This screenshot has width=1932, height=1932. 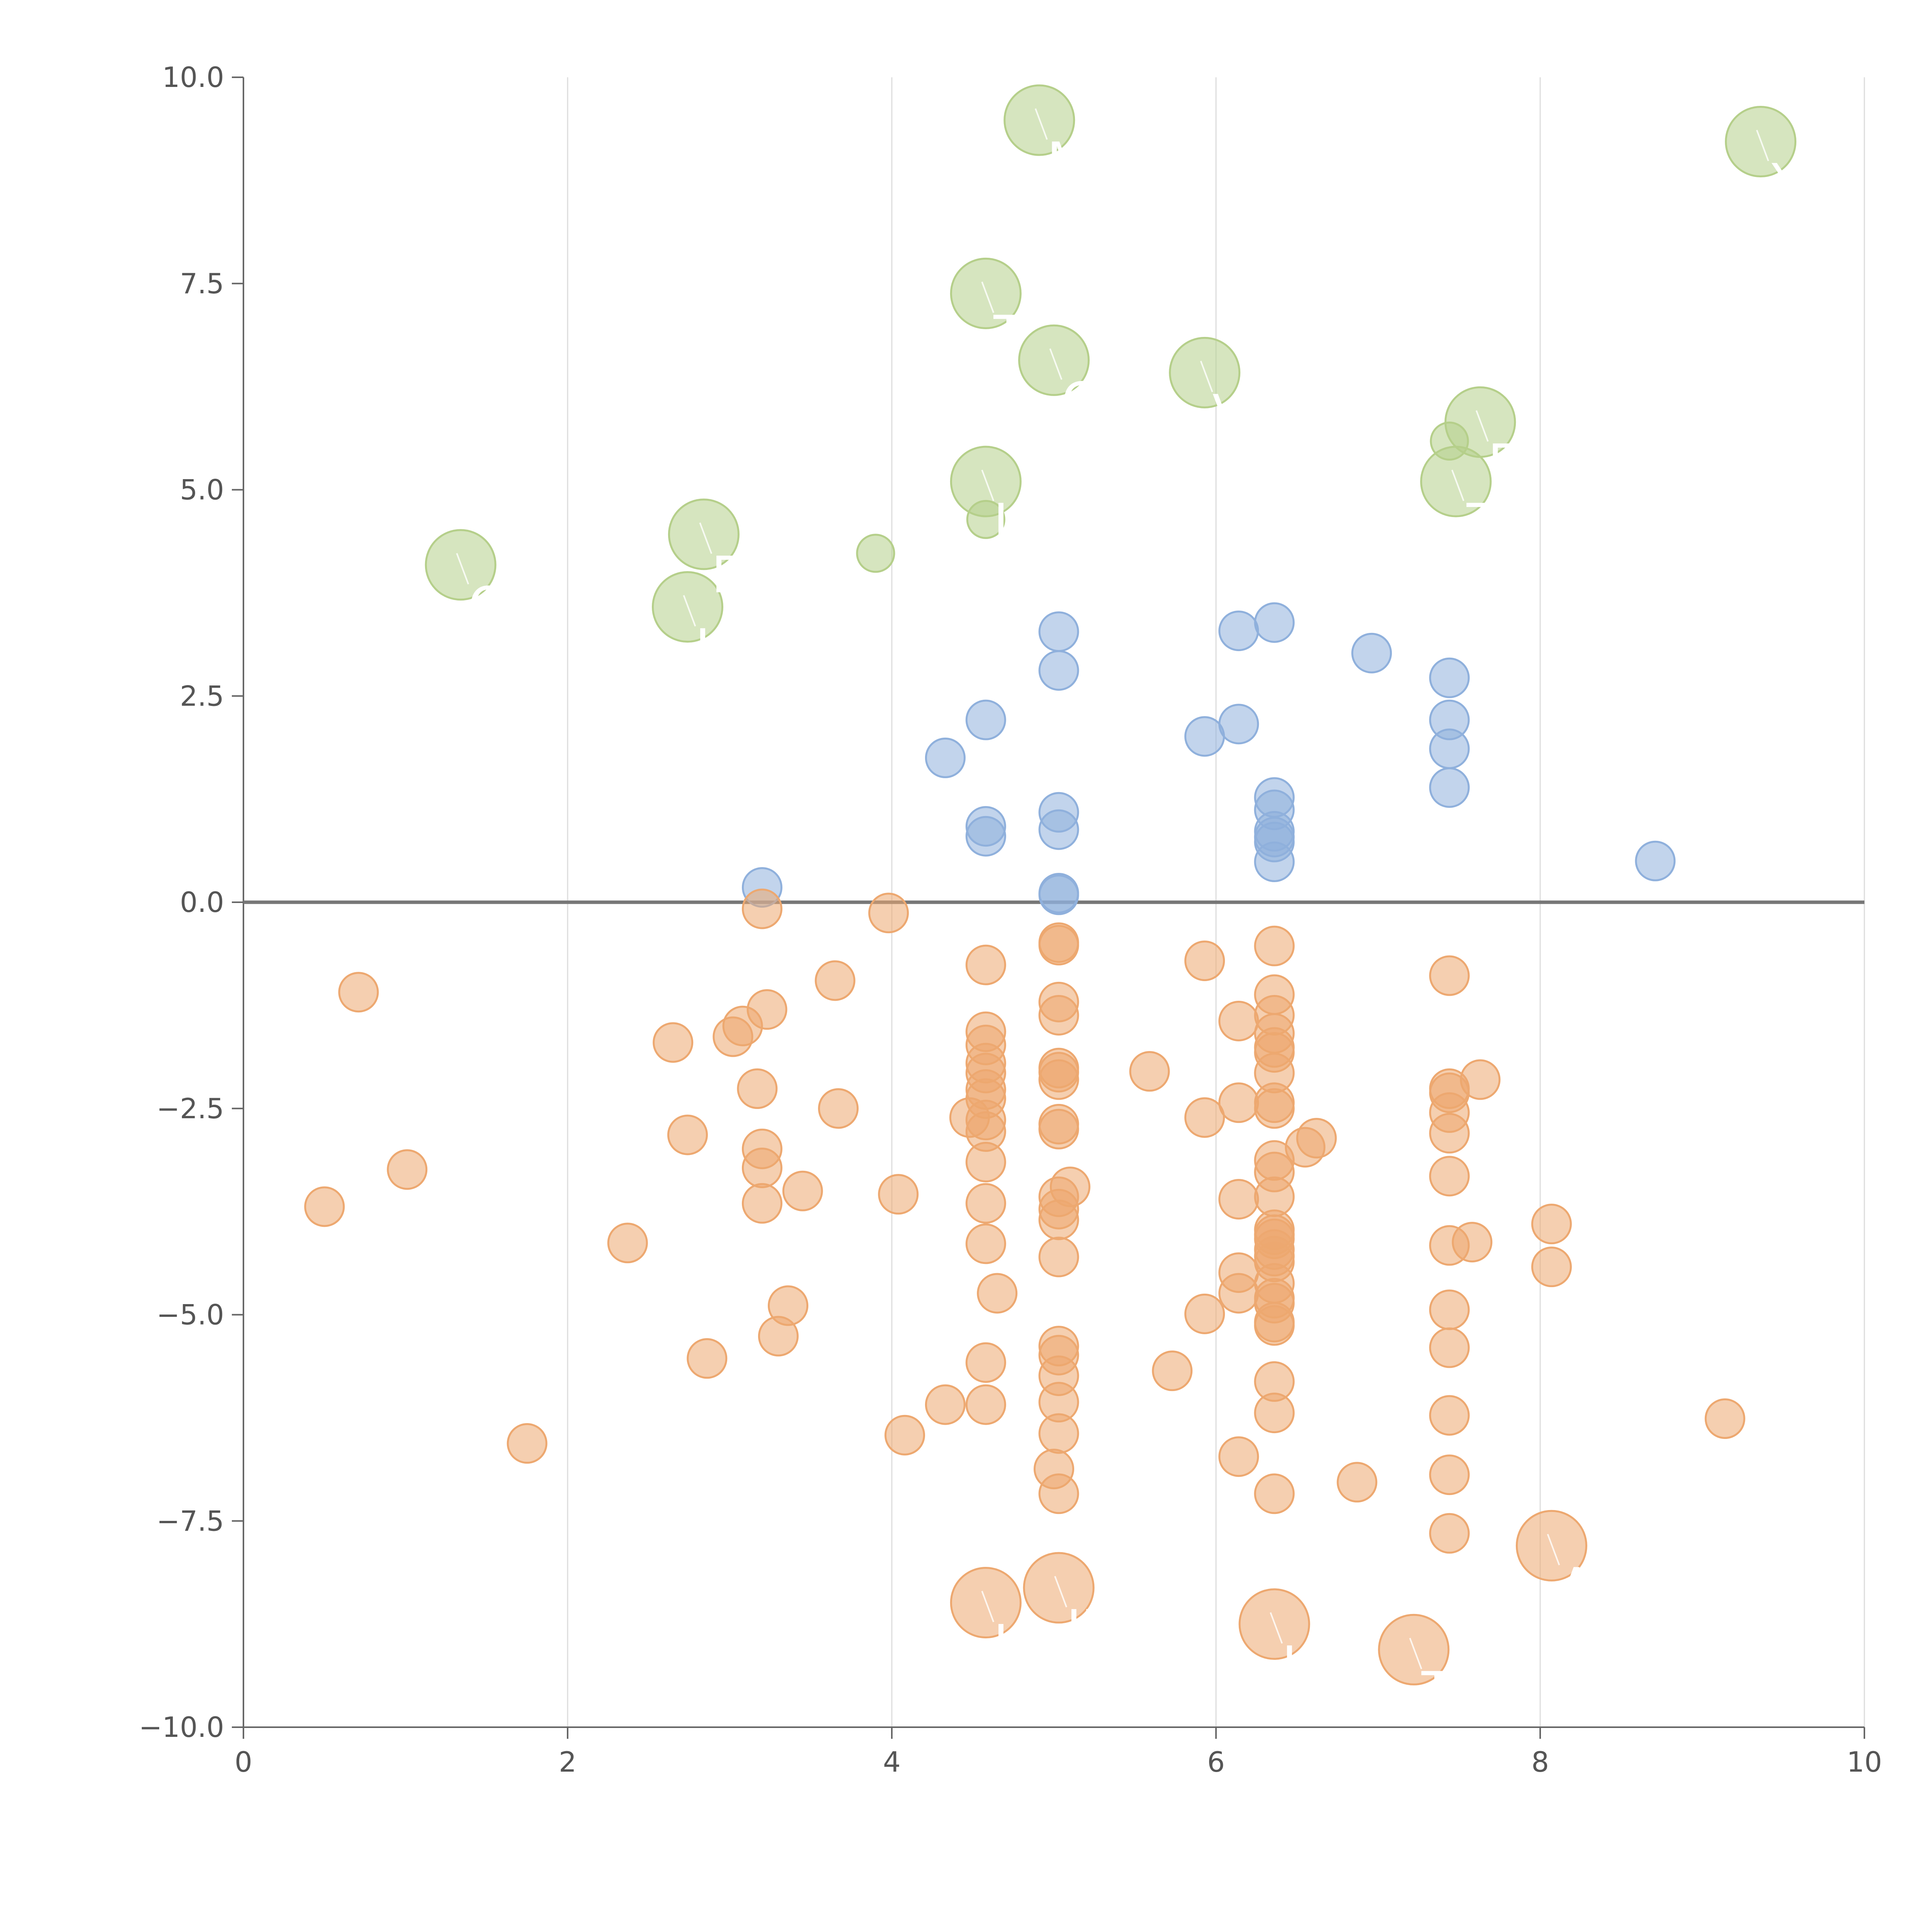 I want to click on x-tick-label: 2, so click(x=568, y=1762).